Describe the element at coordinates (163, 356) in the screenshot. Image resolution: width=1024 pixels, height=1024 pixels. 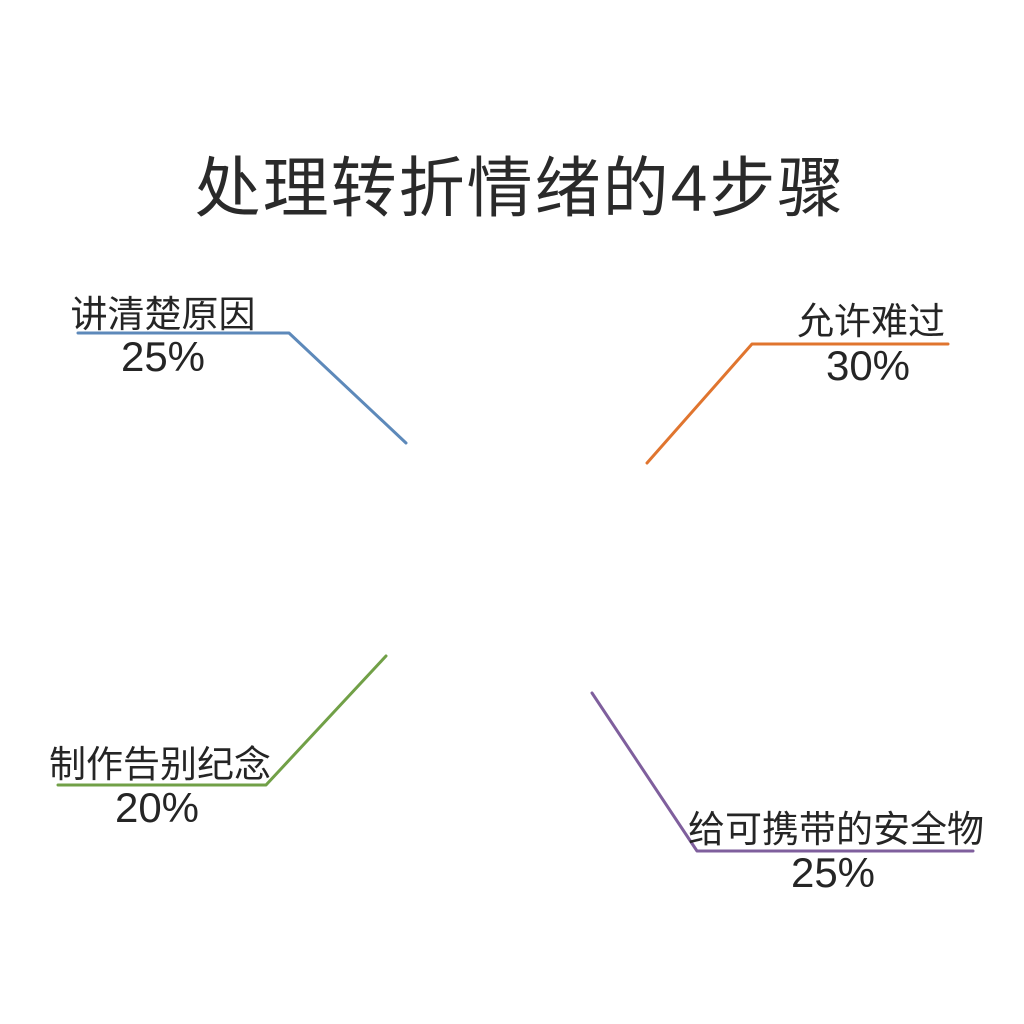
I see `label-blue-pct: 25%` at that location.